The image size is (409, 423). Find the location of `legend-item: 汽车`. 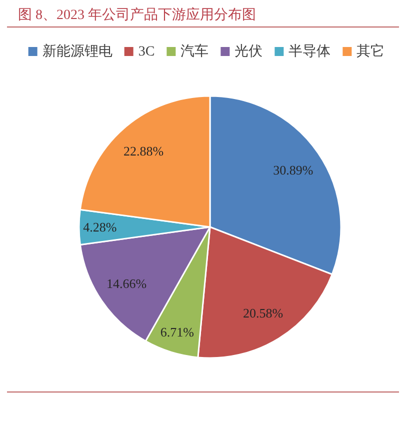

legend-item: 汽车 is located at coordinates (187, 52).